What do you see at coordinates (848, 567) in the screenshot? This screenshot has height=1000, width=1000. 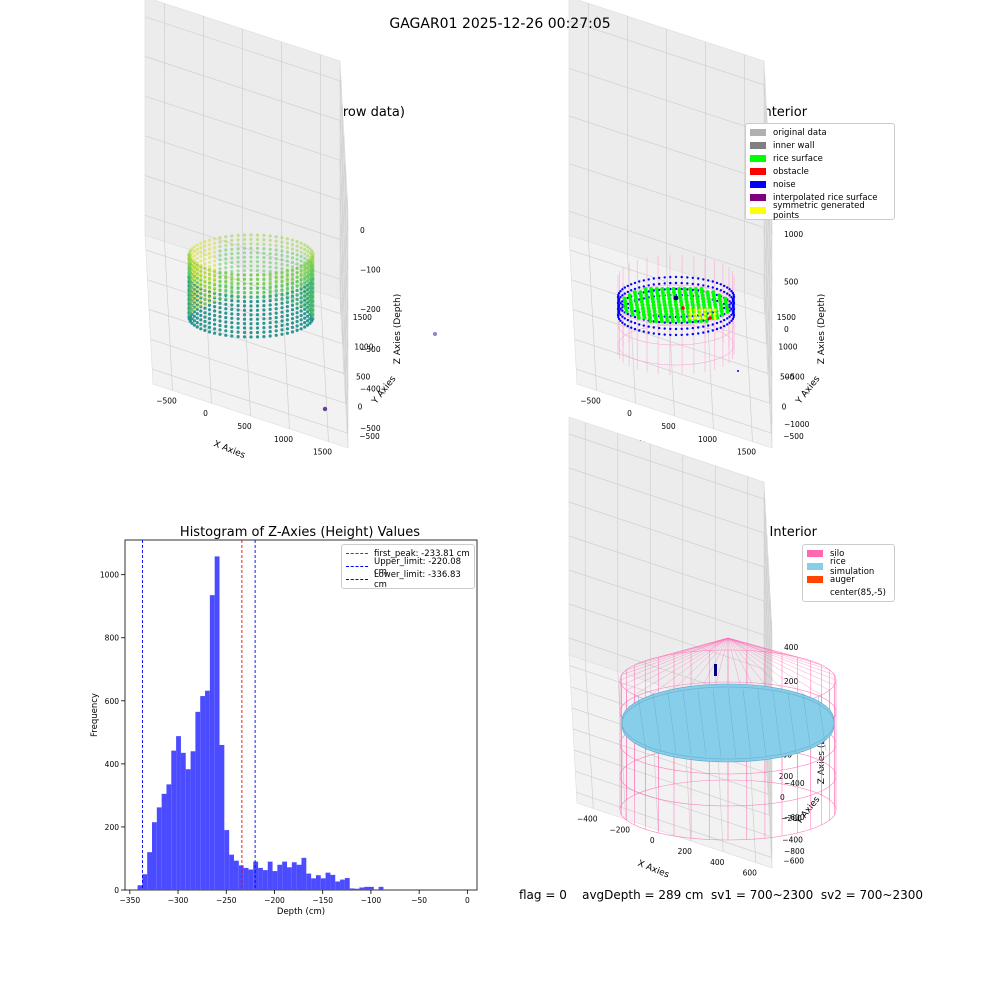 I see `legend-item: rice simulation` at bounding box center [848, 567].